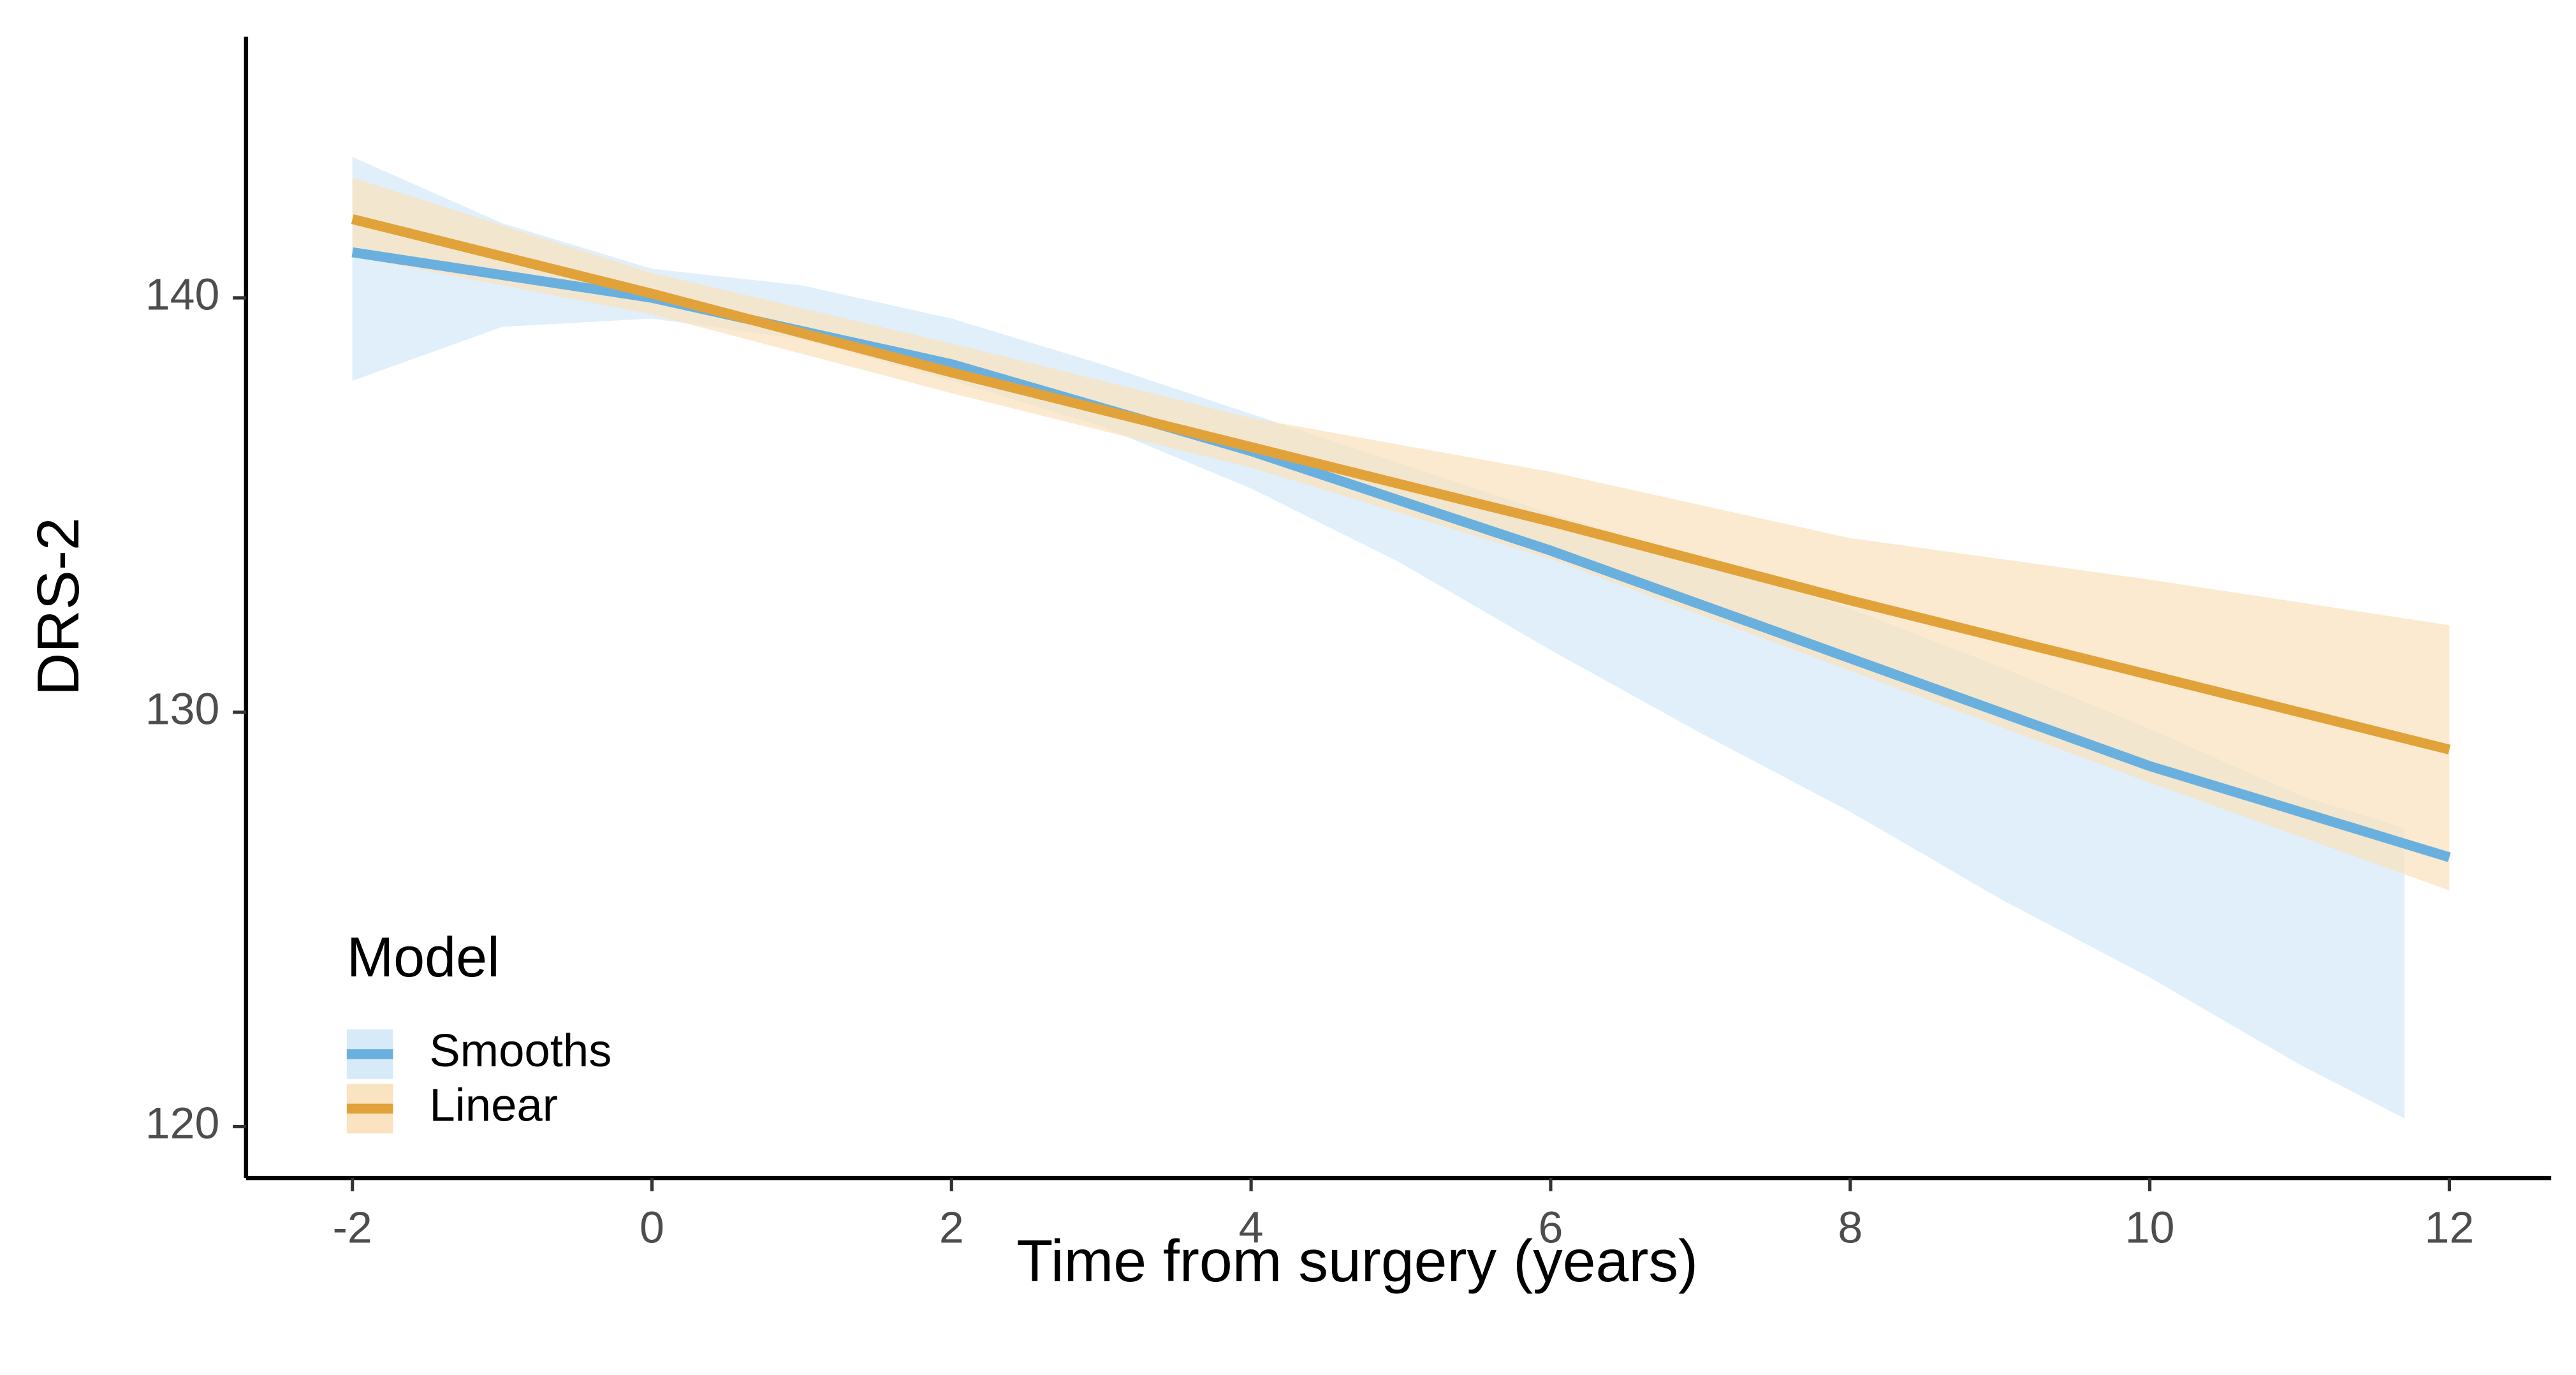 The width and height of the screenshot is (2576, 1375). What do you see at coordinates (1251, 1227) in the screenshot?
I see `x-tick-label: 4` at bounding box center [1251, 1227].